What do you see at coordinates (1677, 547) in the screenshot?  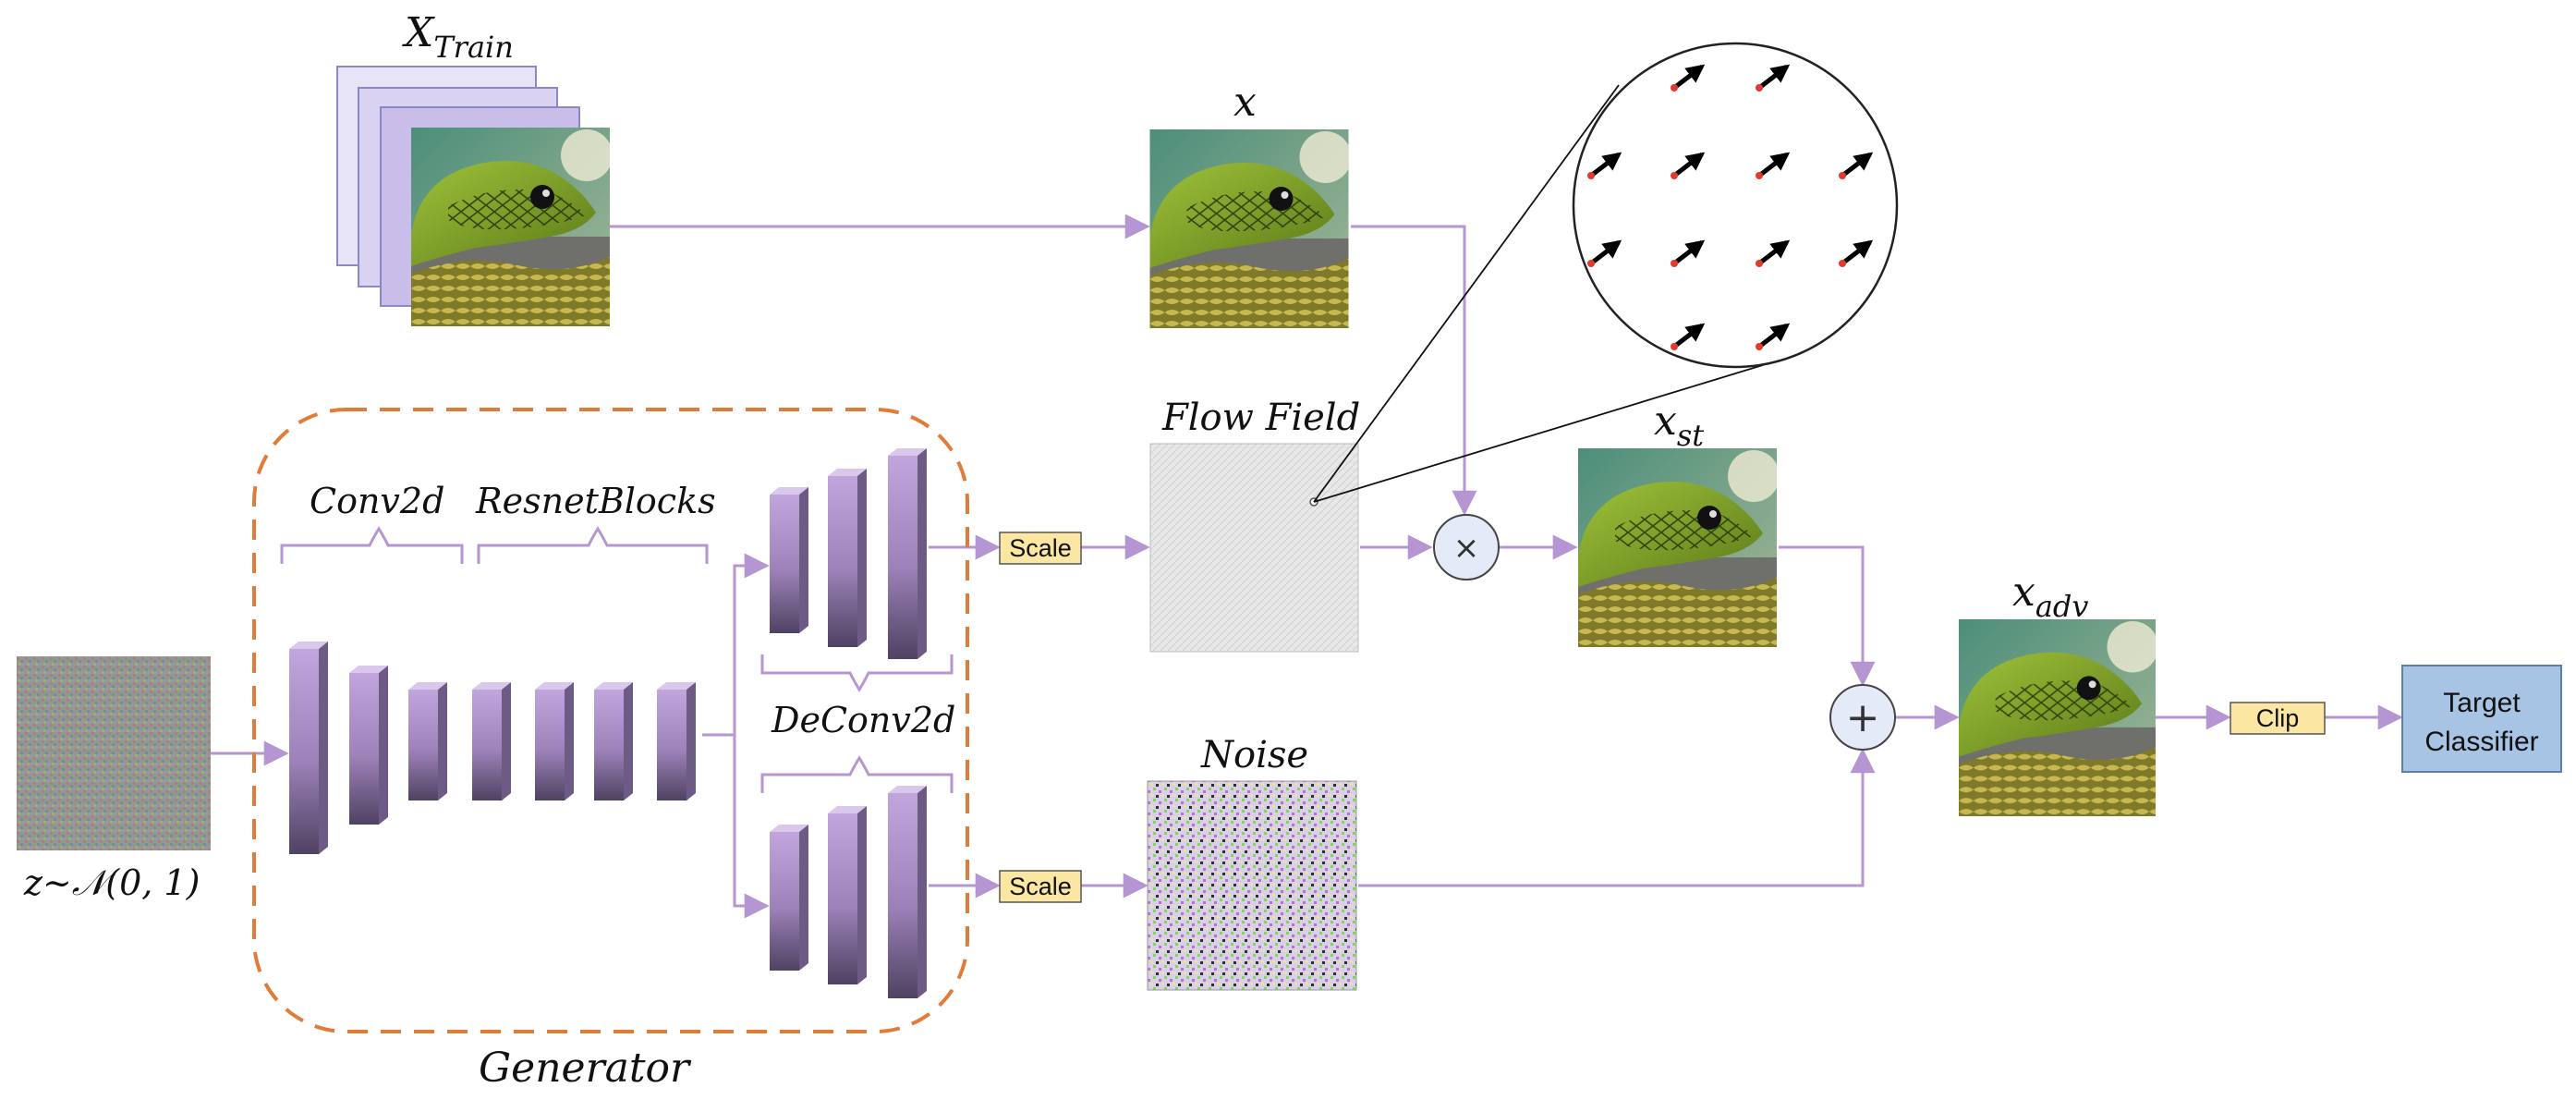 I see `snake-photo-xst` at bounding box center [1677, 547].